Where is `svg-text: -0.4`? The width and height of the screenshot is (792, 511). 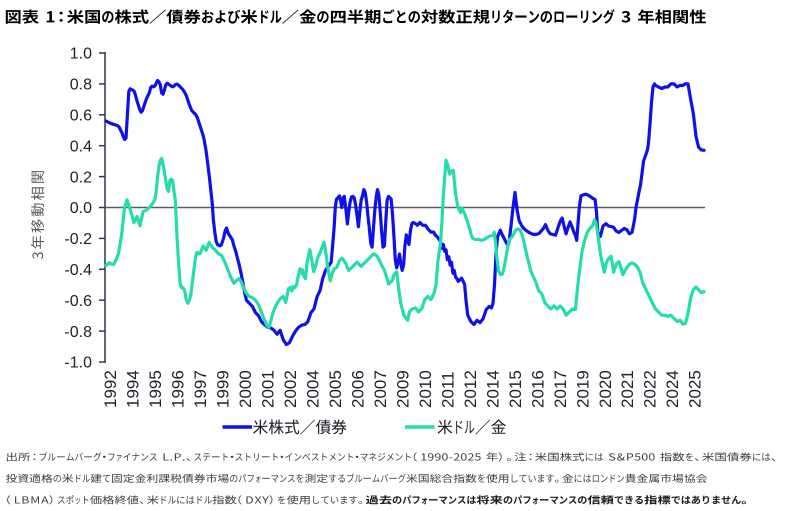
svg-text: -0.4 is located at coordinates (78, 270).